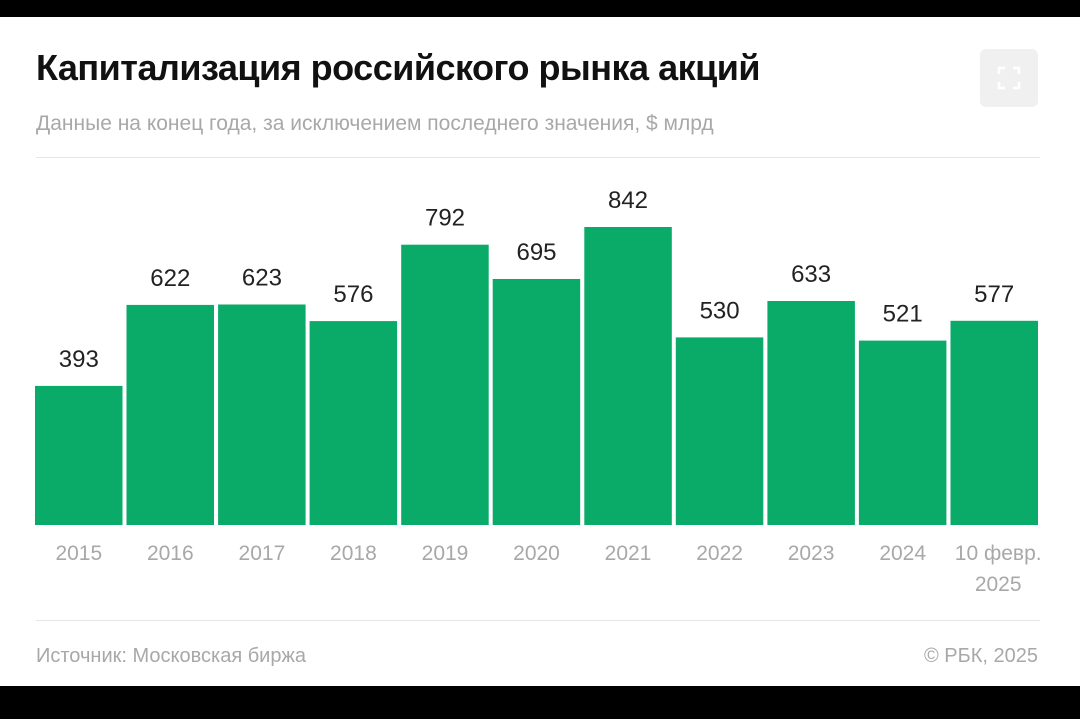  What do you see at coordinates (353, 294) in the screenshot?
I see `bar-value-label-3: 576` at bounding box center [353, 294].